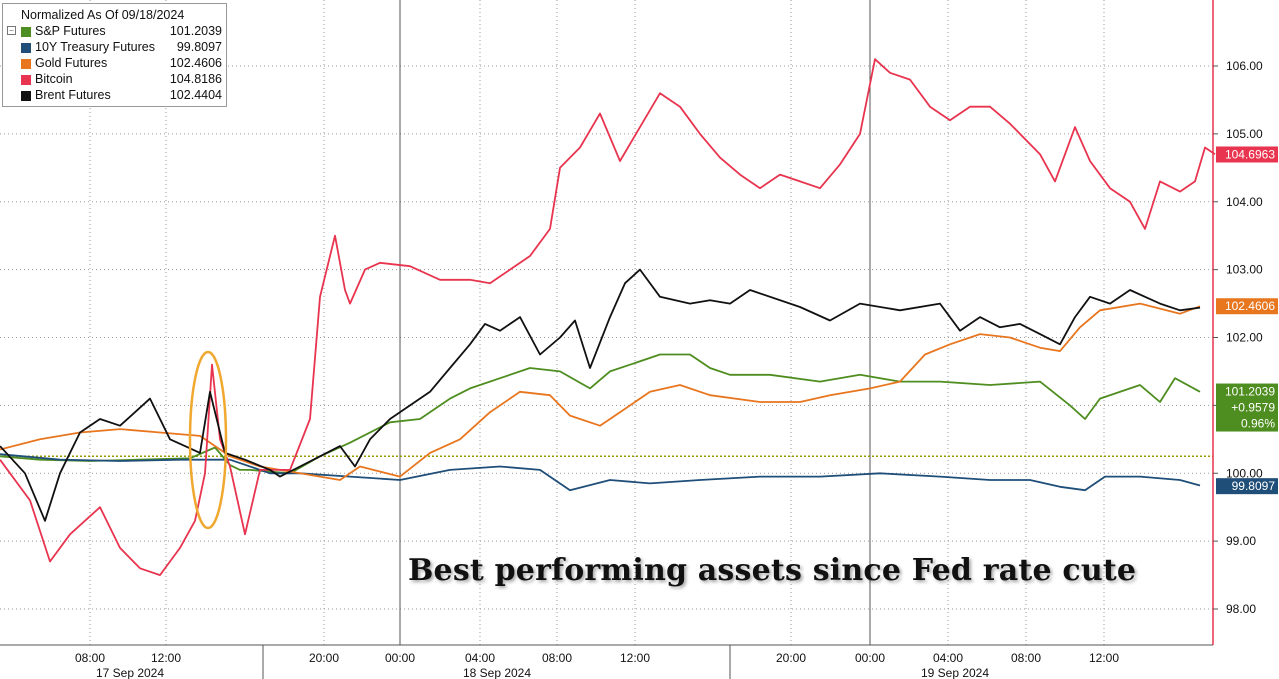 The height and width of the screenshot is (679, 1279). I want to click on legend-item-value: 101.2039, so click(195, 31).